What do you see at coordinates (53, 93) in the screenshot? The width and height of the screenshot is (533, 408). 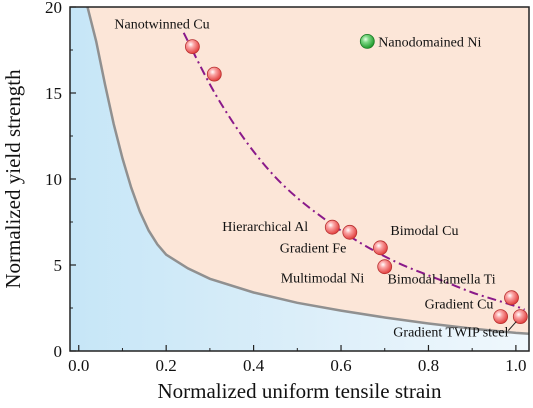 I see `y-tick-label: 15` at bounding box center [53, 93].